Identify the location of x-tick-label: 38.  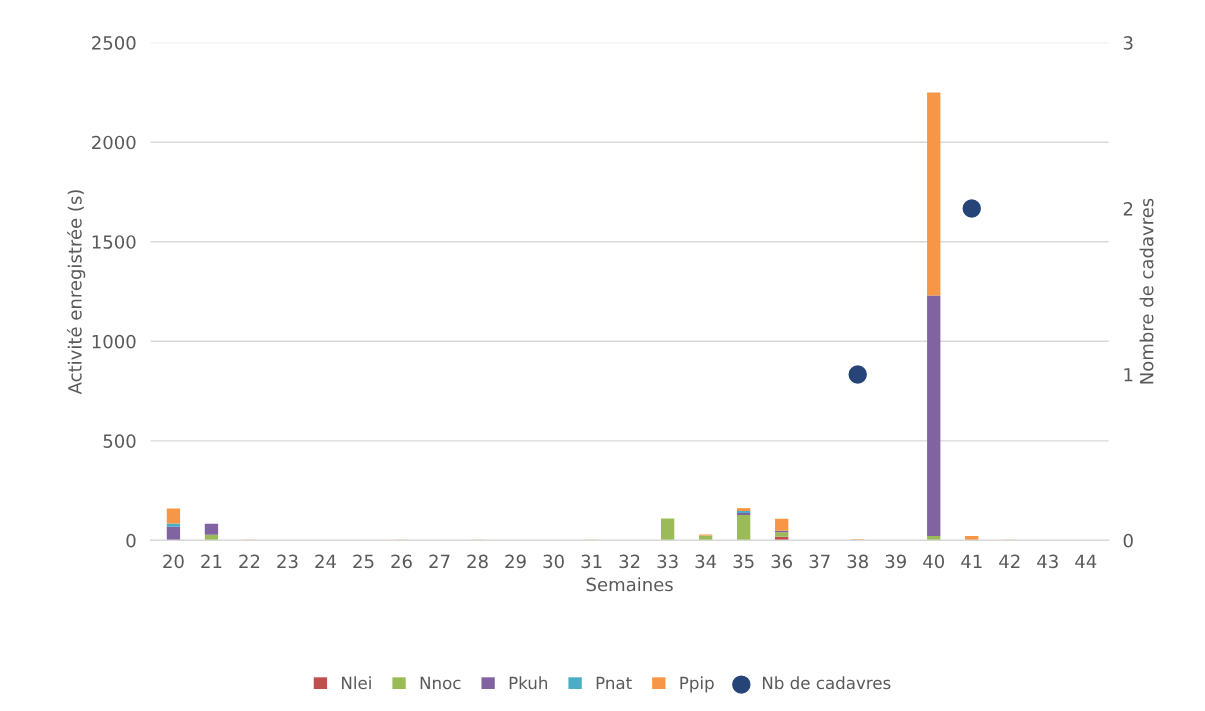
(857, 561).